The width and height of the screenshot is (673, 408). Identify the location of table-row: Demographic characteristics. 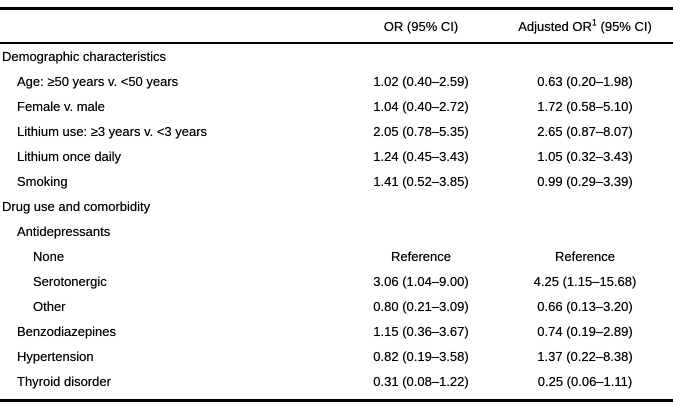
(336, 56).